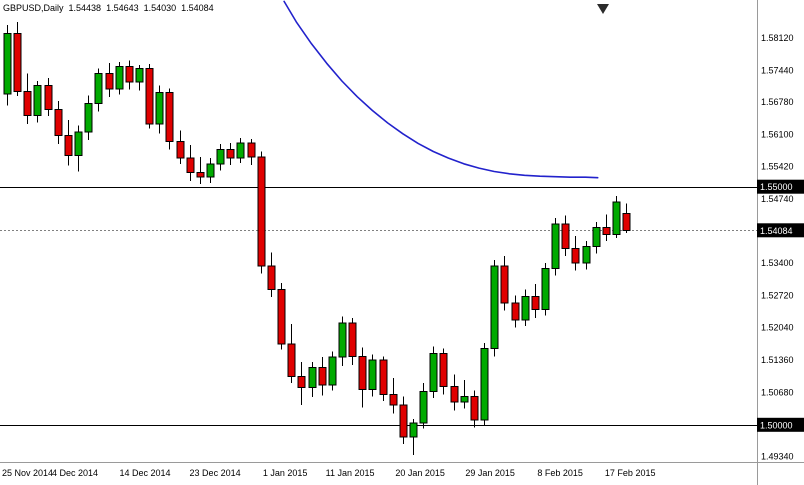 The image size is (804, 485). Describe the element at coordinates (777, 71) in the screenshot. I see `y-axis-label: 1.57440` at that location.